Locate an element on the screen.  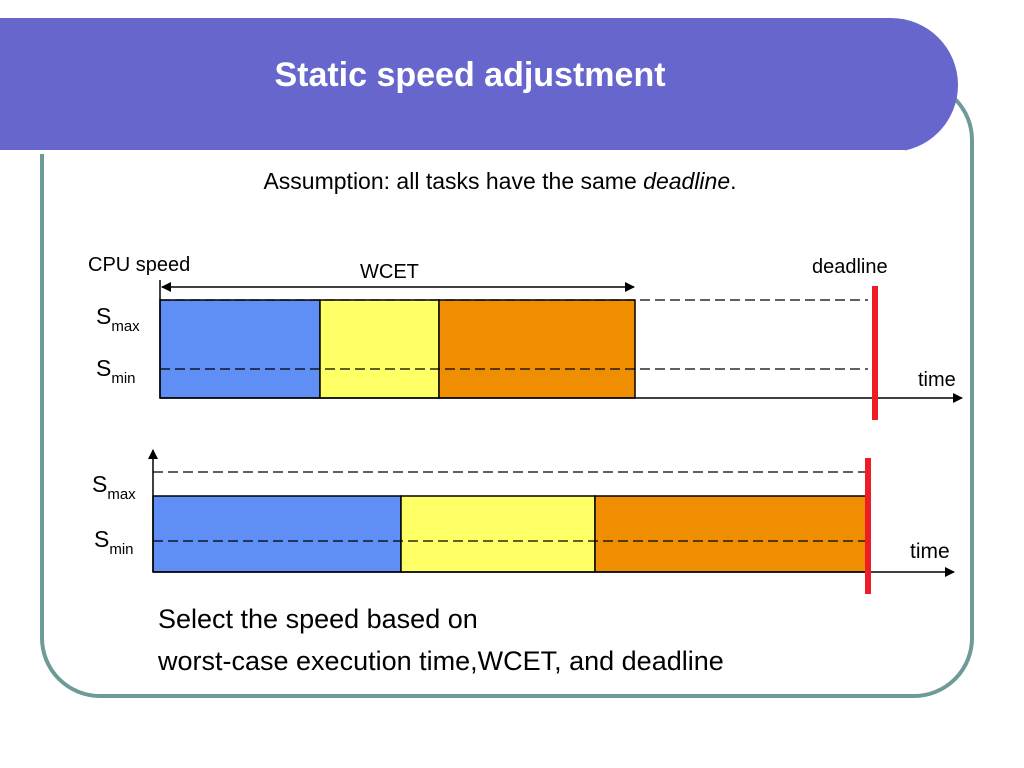
top-smin-label: Smin is located at coordinates (116, 371).